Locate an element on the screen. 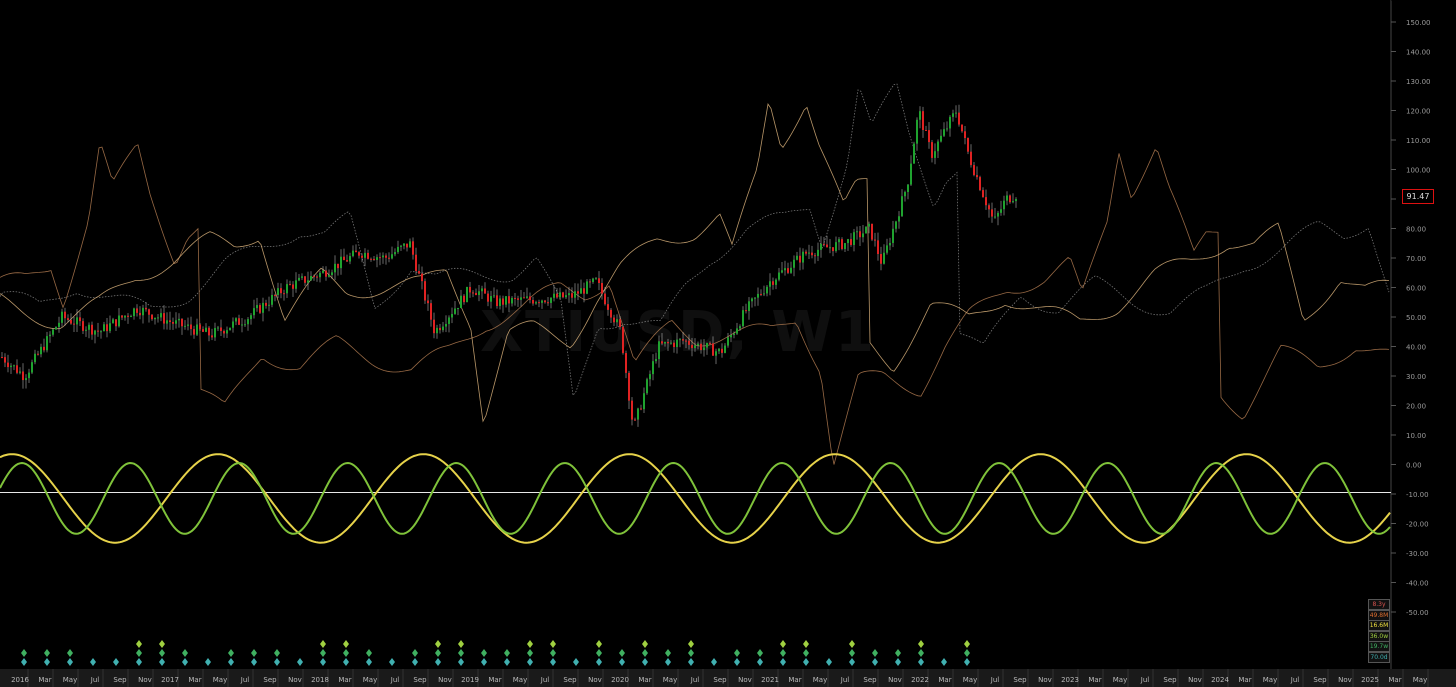 Image resolution: width=1456 pixels, height=687 pixels. oscillator-line is located at coordinates (695, 498).